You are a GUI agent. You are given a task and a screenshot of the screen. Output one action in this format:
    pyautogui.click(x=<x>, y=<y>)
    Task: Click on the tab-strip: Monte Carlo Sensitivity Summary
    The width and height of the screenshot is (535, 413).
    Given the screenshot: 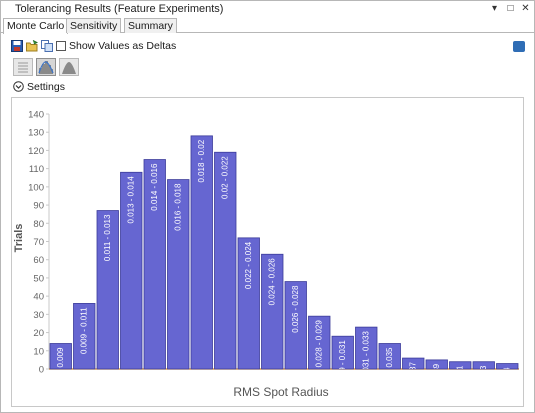 What is the action you would take?
    pyautogui.click(x=267, y=25)
    